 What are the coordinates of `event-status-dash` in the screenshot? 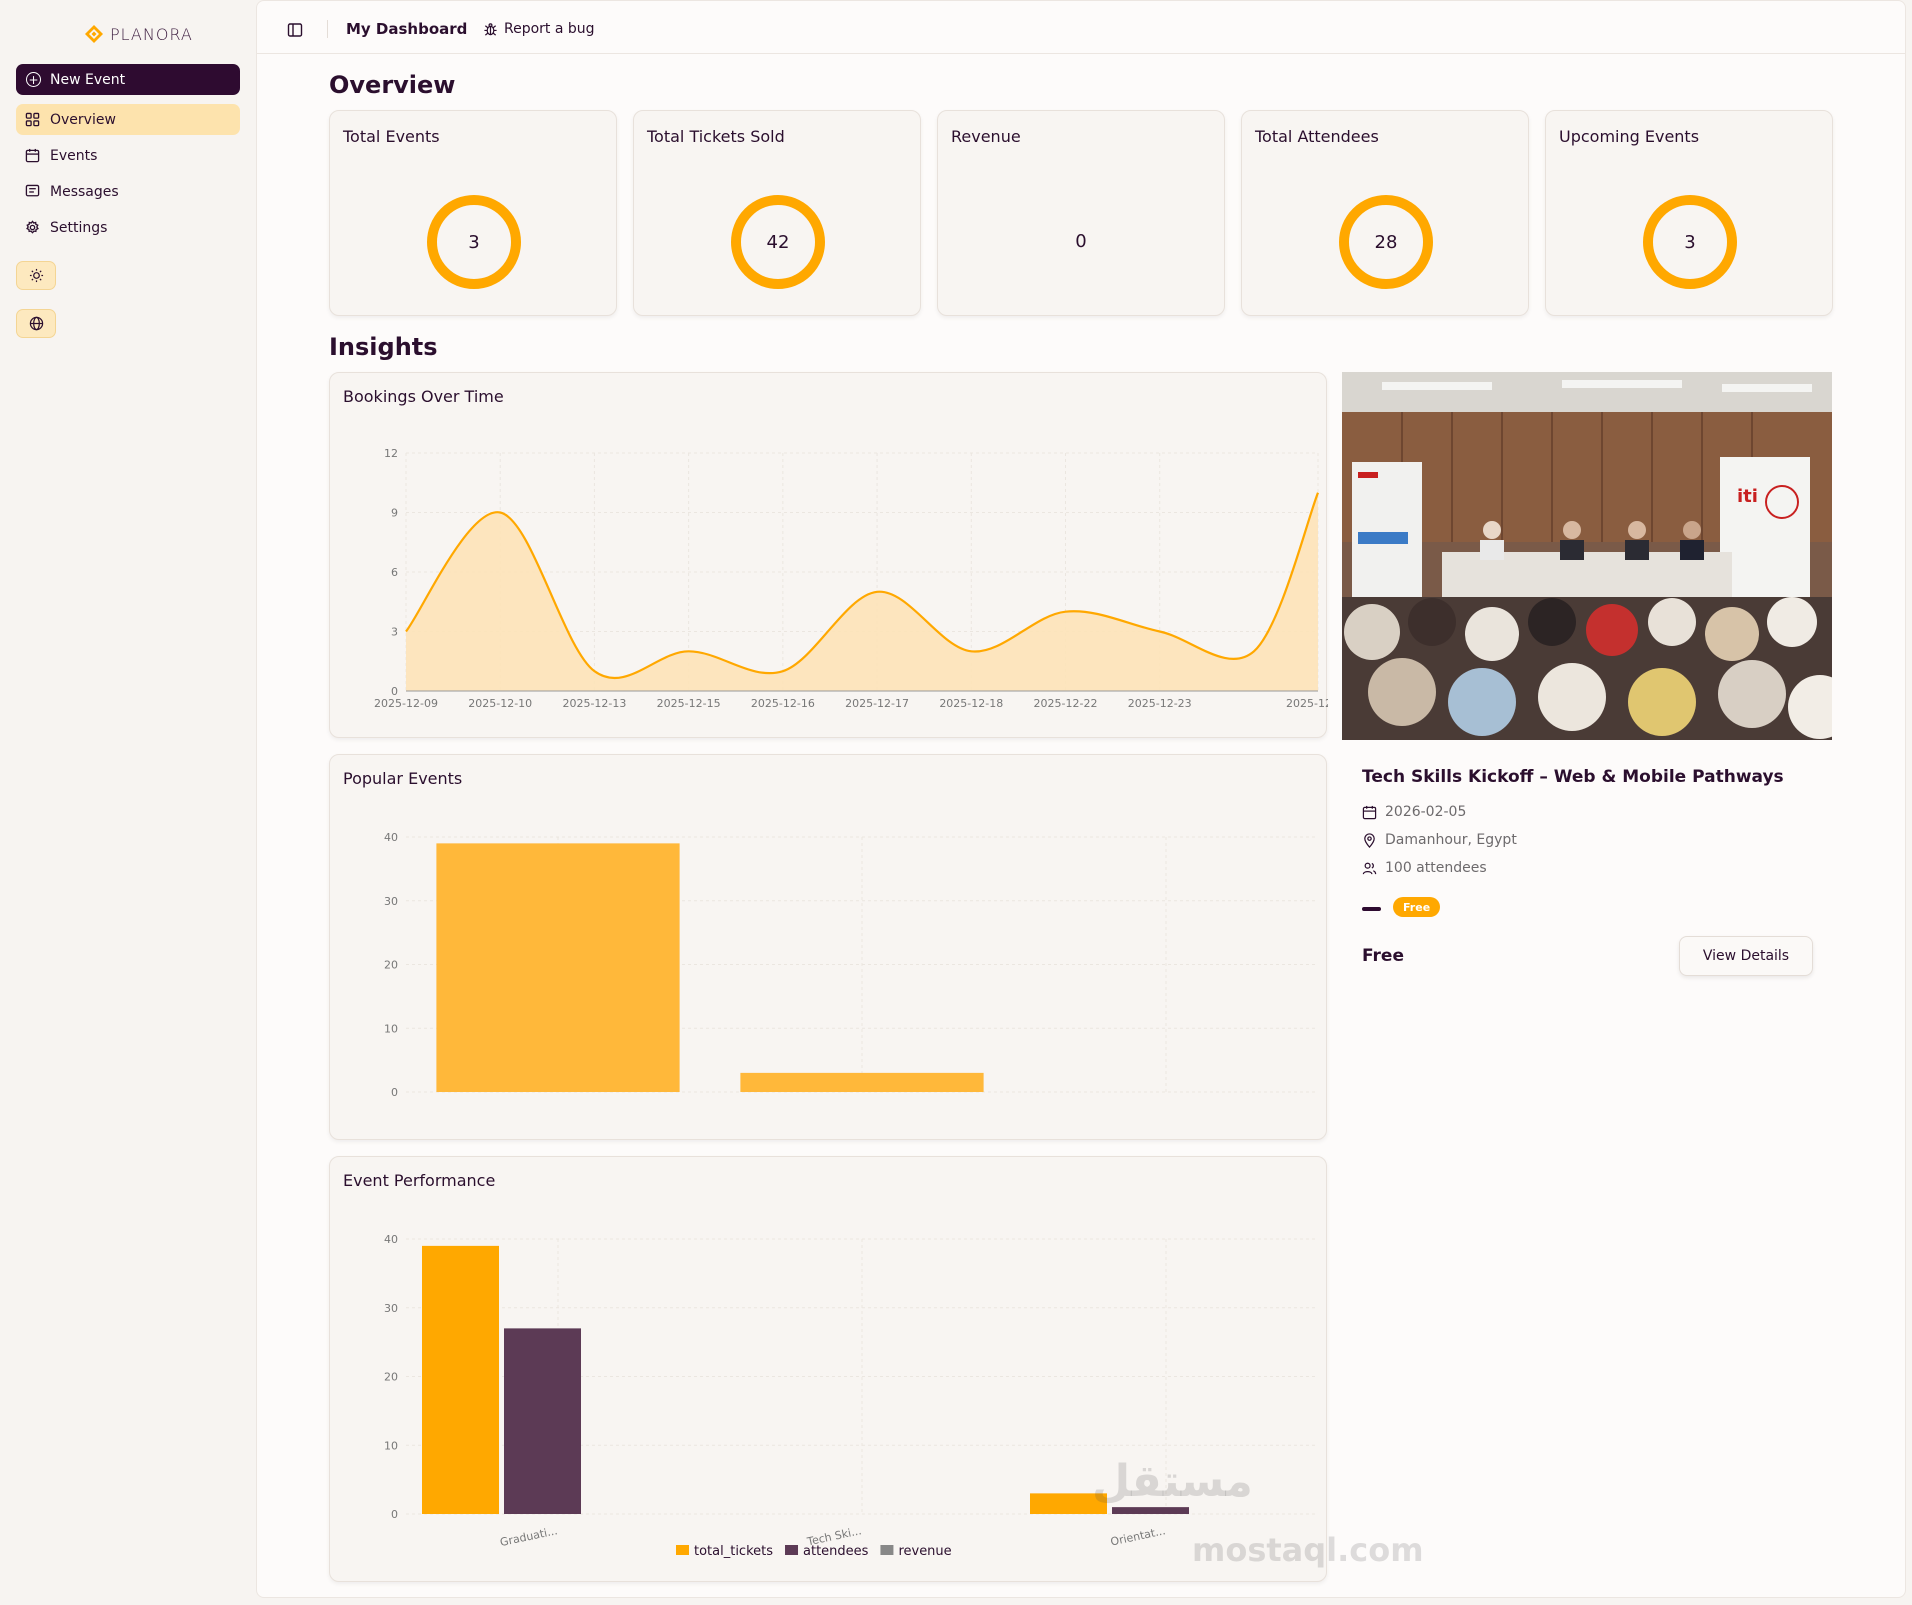 It's located at (1371, 909).